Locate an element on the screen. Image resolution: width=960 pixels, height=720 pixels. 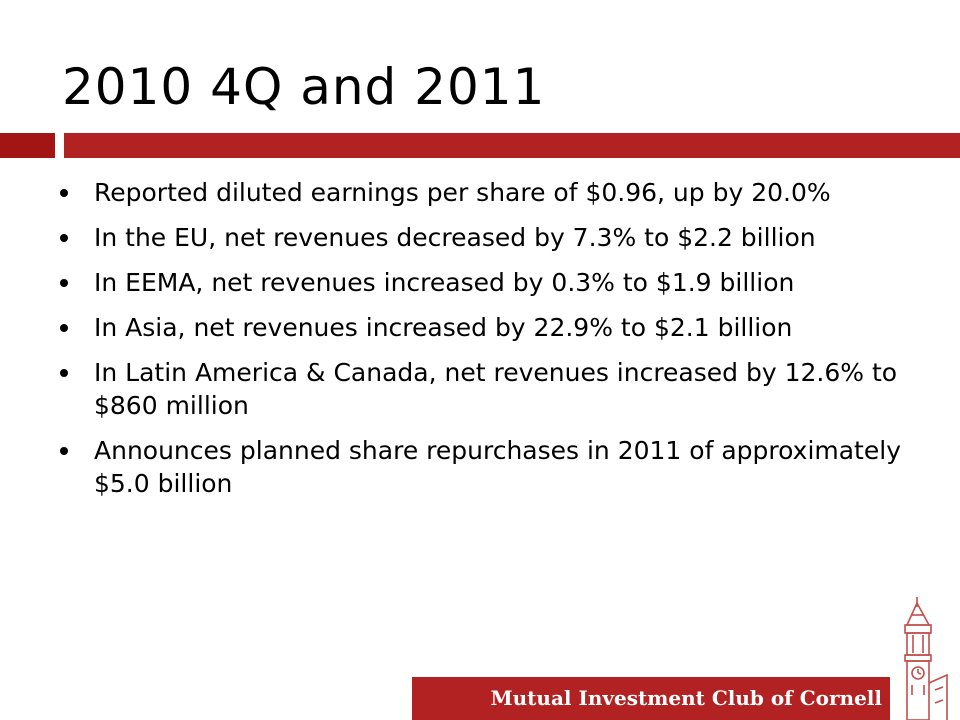
footer-banner: Mutual Investment Club of Cornell is located at coordinates (651, 698).